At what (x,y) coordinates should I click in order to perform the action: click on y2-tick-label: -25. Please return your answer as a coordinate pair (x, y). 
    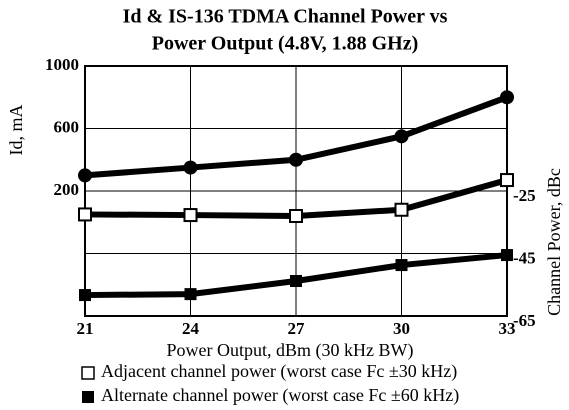
    Looking at the image, I should click on (524, 195).